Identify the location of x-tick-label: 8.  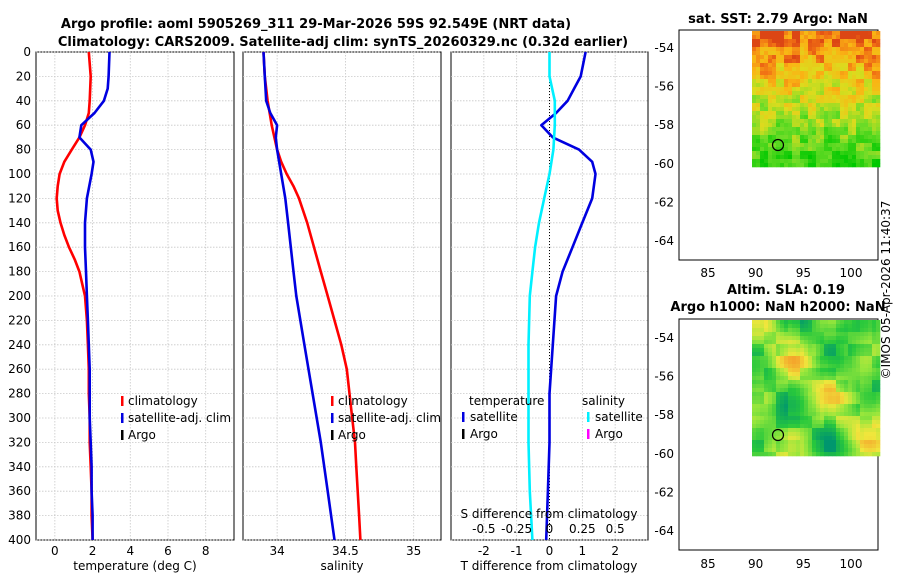
(206, 551).